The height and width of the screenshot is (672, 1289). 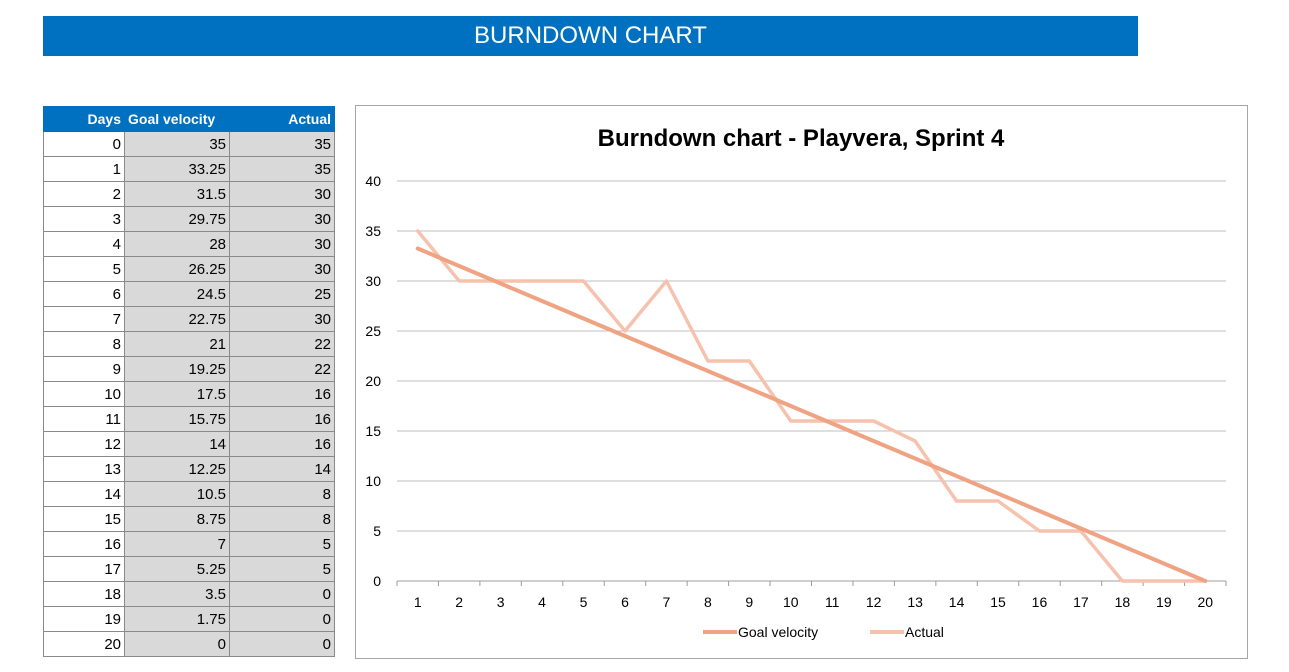 What do you see at coordinates (84, 569) in the screenshot?
I see `days-cell: 17` at bounding box center [84, 569].